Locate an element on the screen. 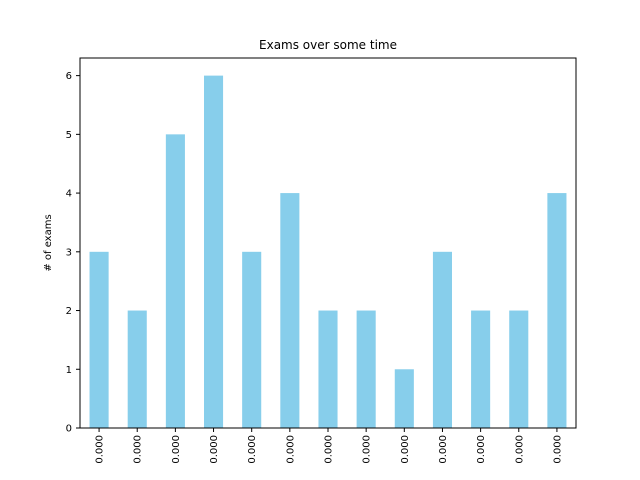 The width and height of the screenshot is (640, 480). y-axis-ticks: 0 1 2 3 4 5 6 is located at coordinates (73, 253).